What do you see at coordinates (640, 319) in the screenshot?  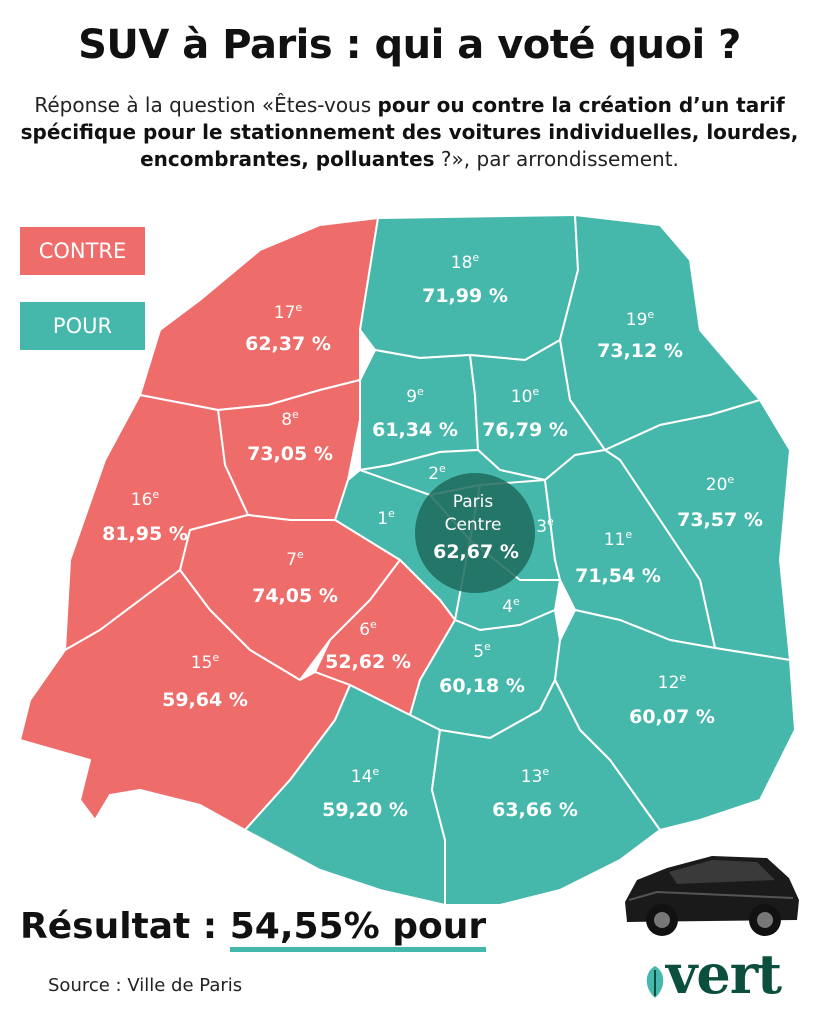 I see `district-19-number: 19e` at bounding box center [640, 319].